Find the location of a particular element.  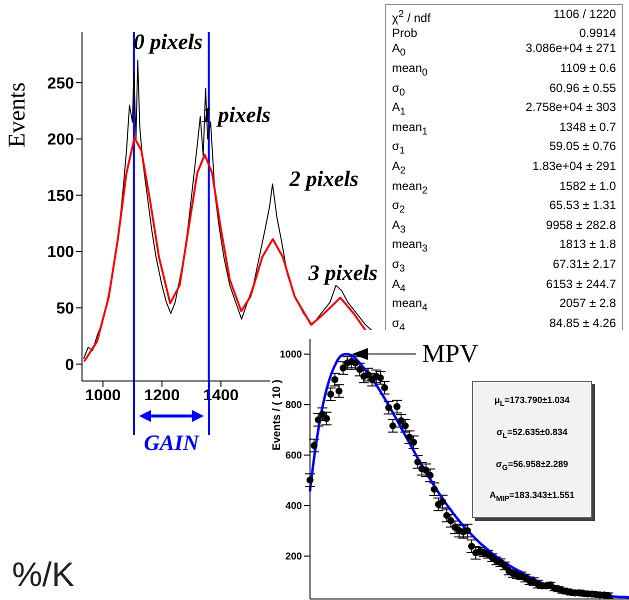

annotation: 67.31± 2.17 is located at coordinates (584, 264).